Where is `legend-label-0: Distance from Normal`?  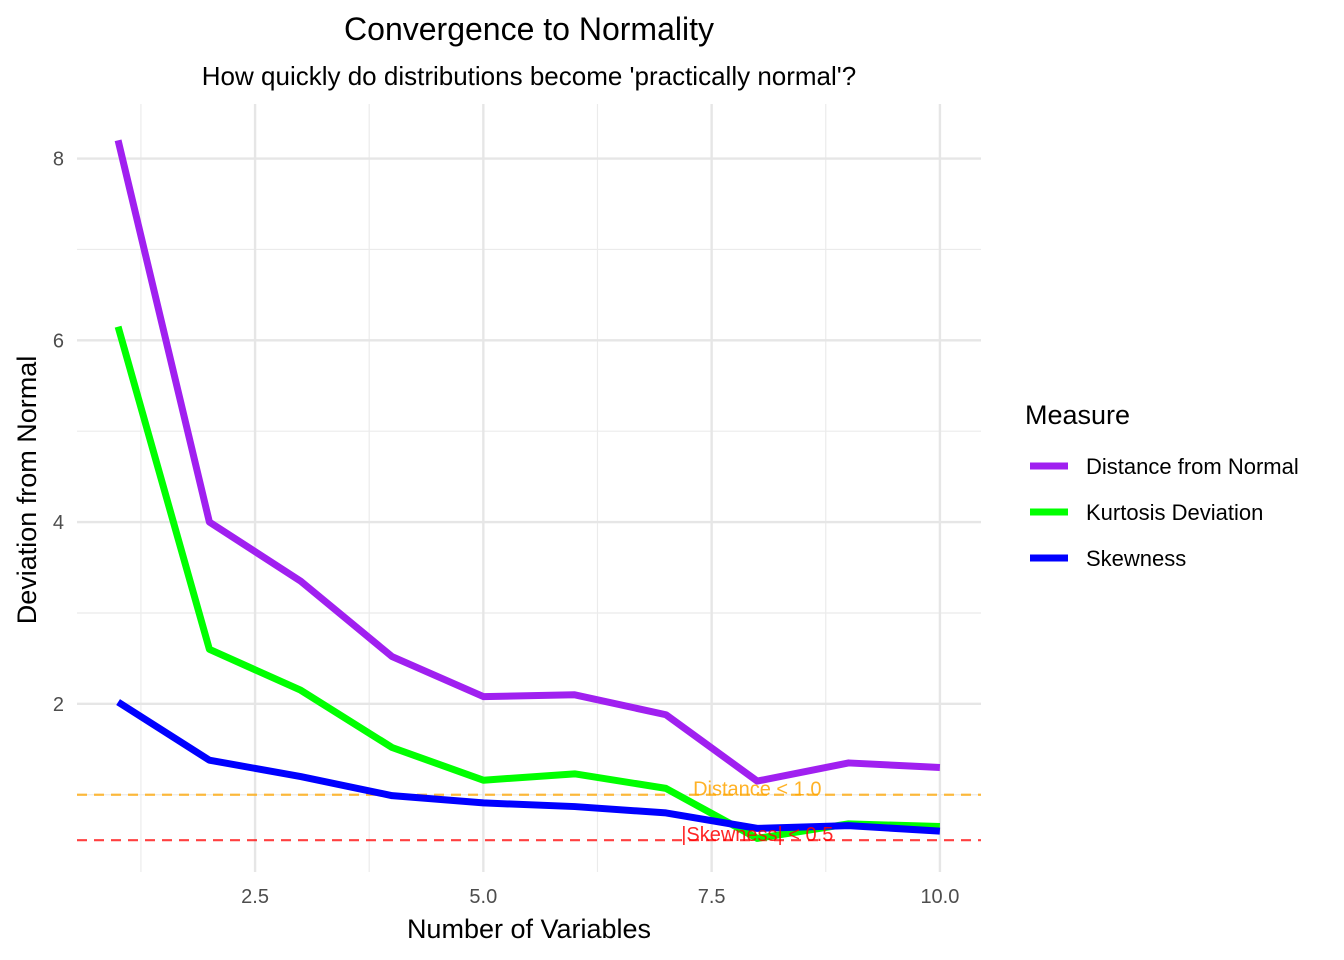 legend-label-0: Distance from Normal is located at coordinates (1192, 466).